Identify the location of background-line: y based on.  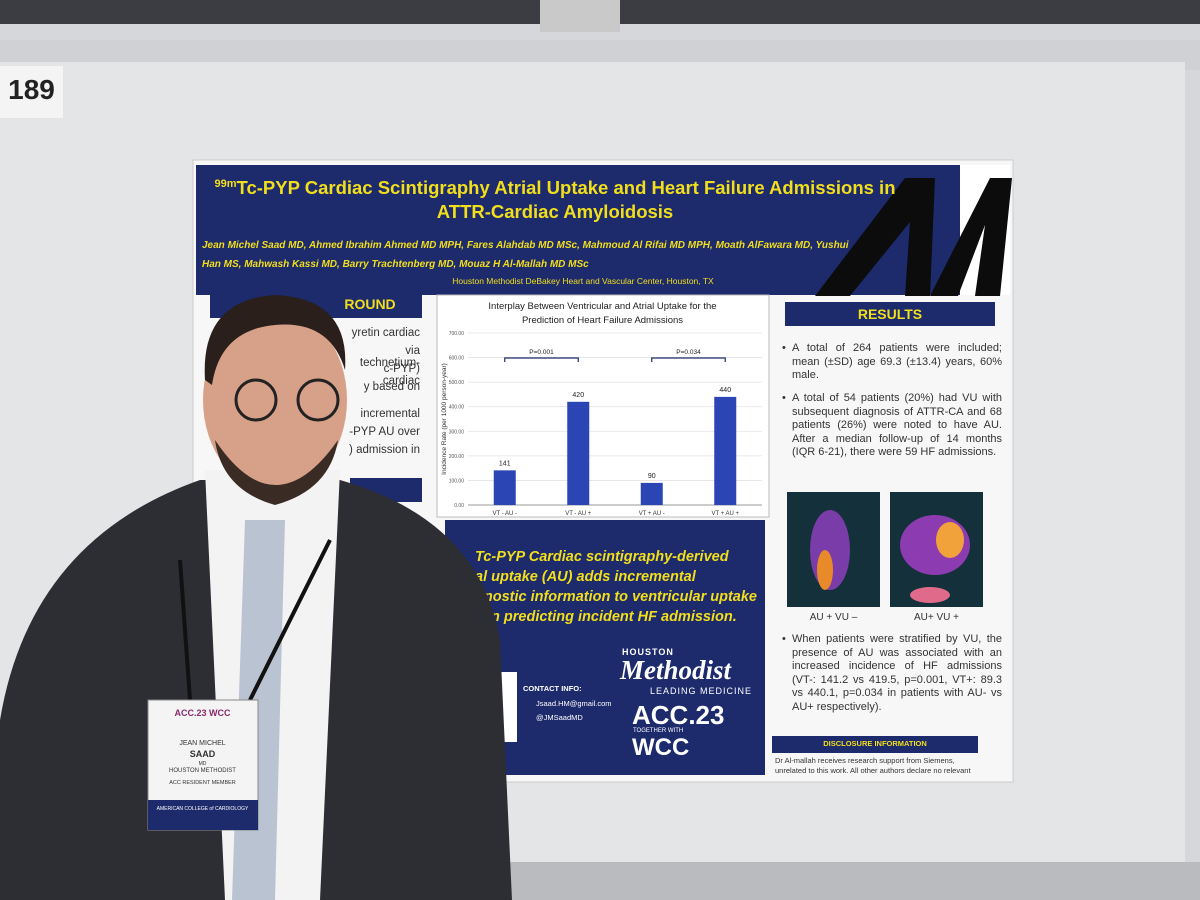
(391, 387).